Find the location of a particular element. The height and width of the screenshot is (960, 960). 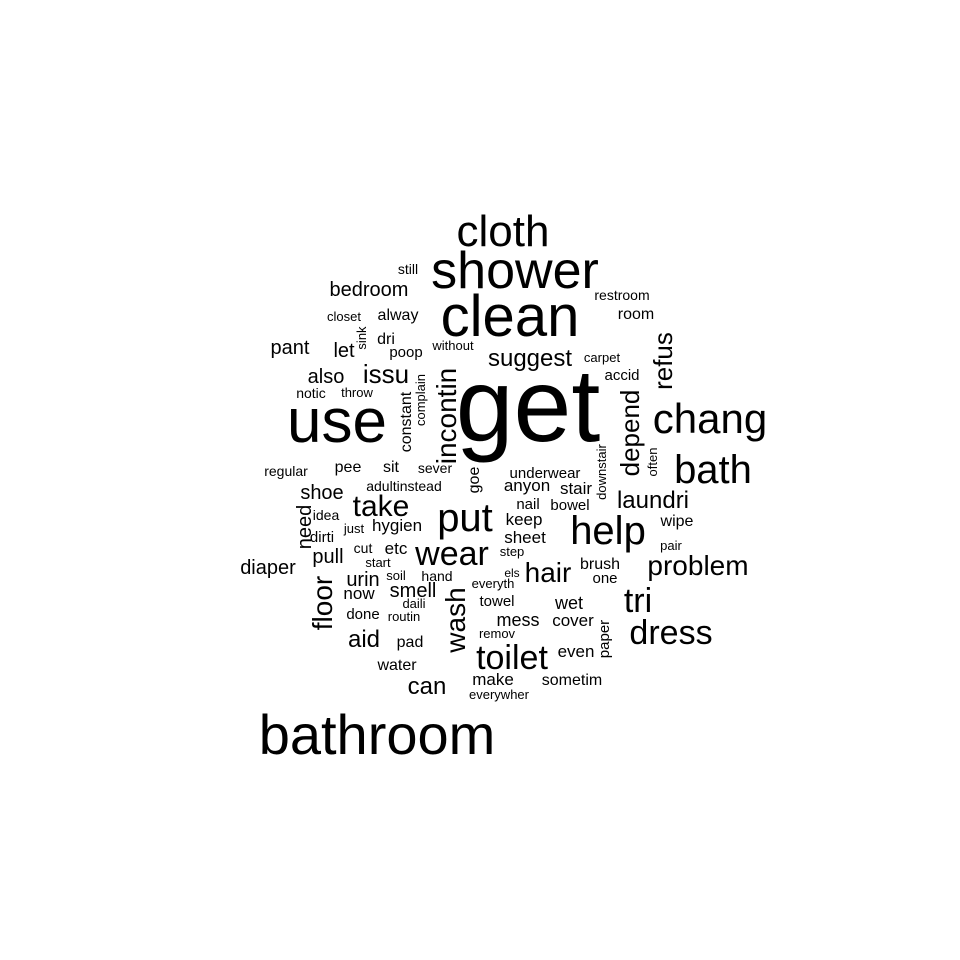

cloud-word-shower: shower is located at coordinates (515, 271).